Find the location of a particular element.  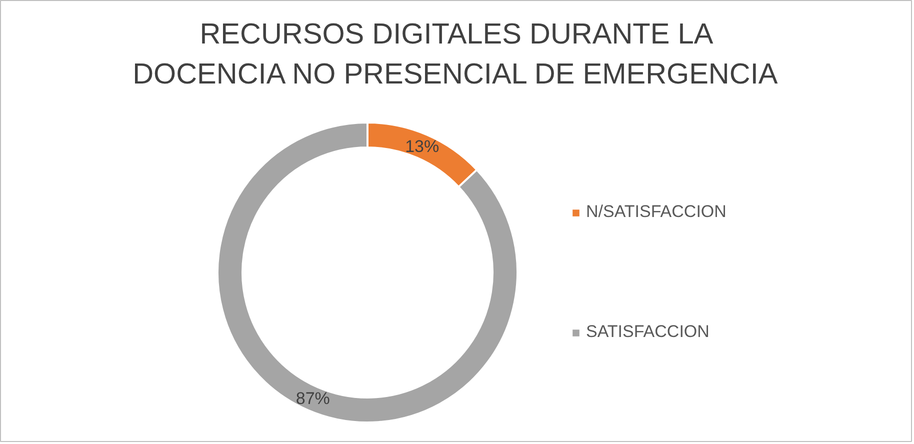

data-label: 87% is located at coordinates (313, 398).